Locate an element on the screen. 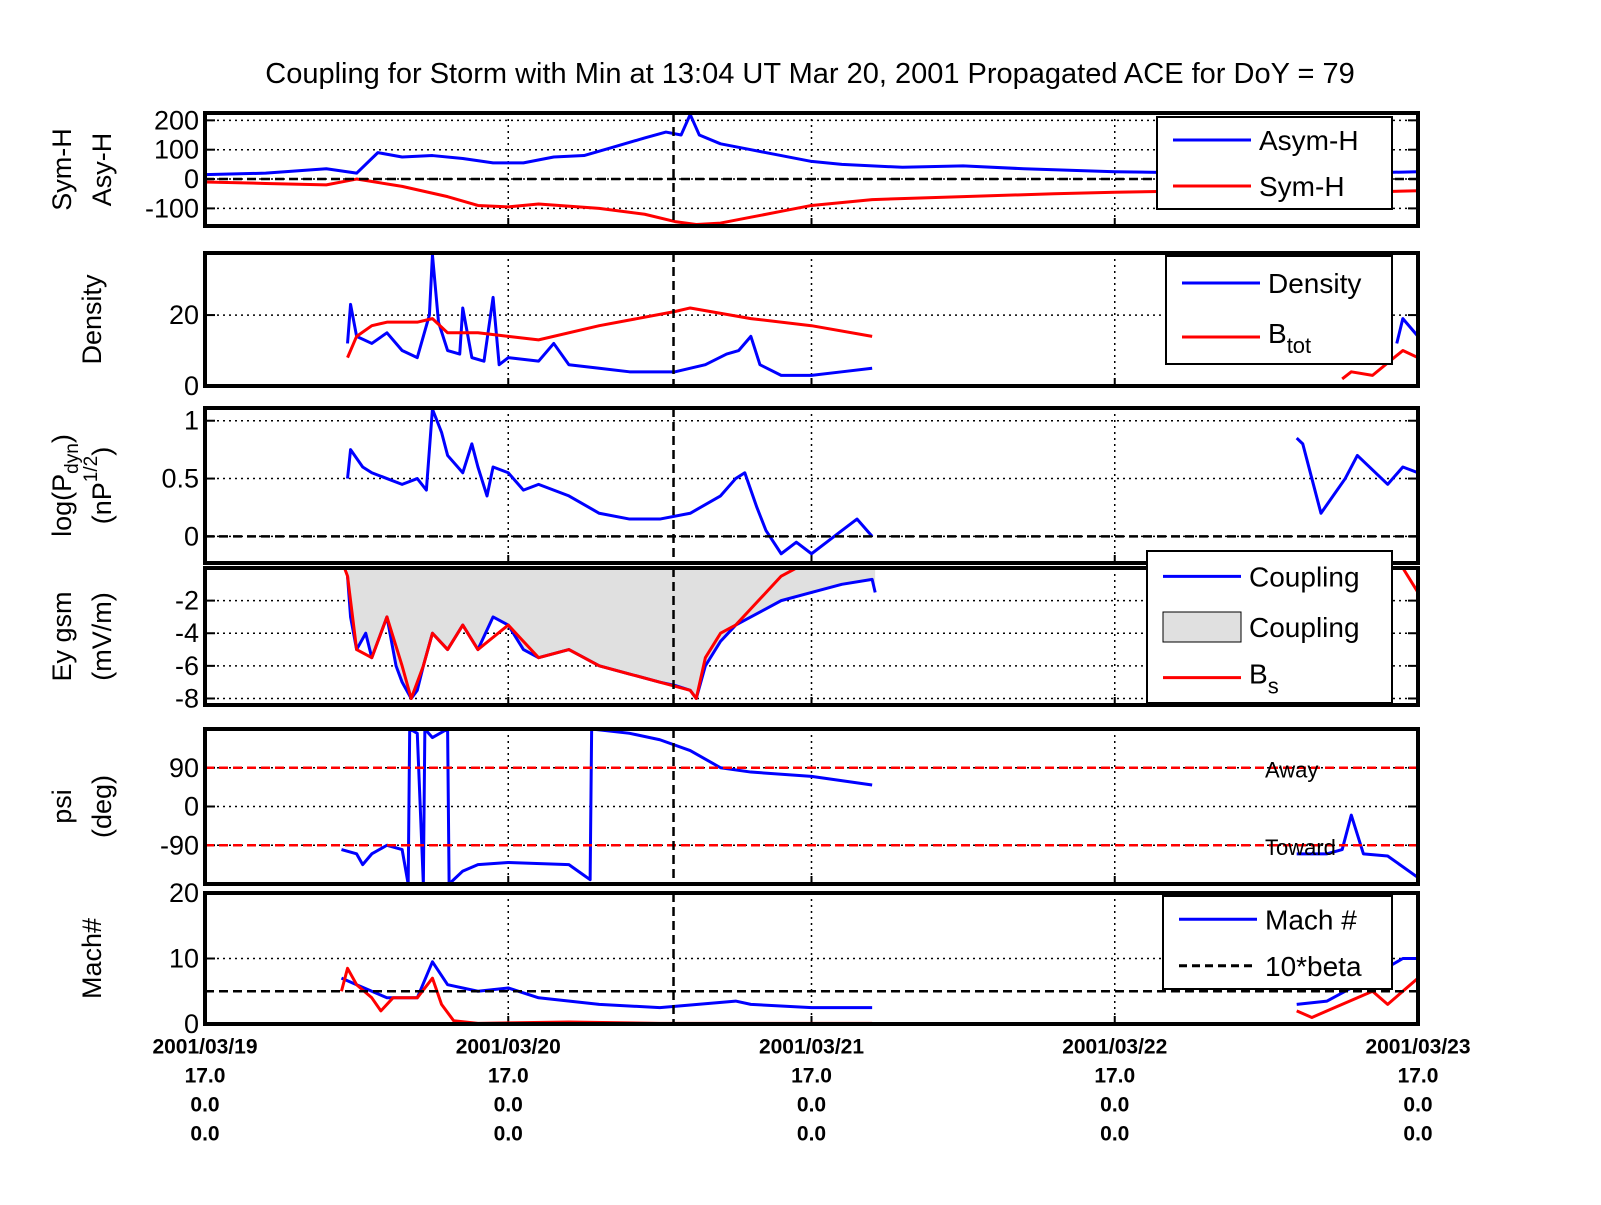  y-axis-label: log(Pdyn) is located at coordinates (65, 485).